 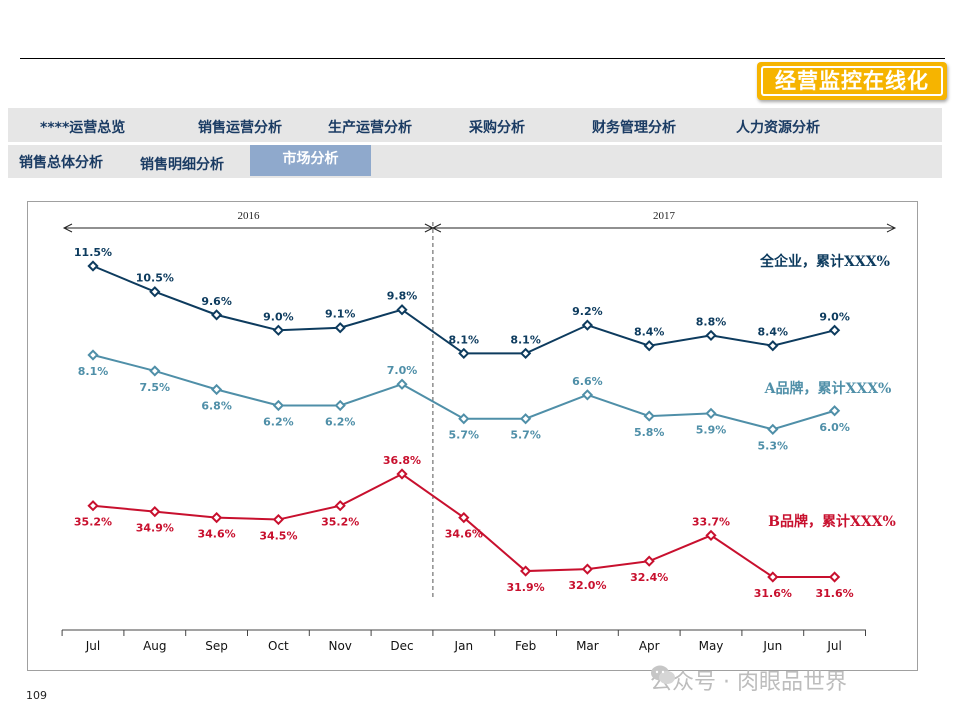 I want to click on data-label-brand-a: 5.9%, so click(x=711, y=429).